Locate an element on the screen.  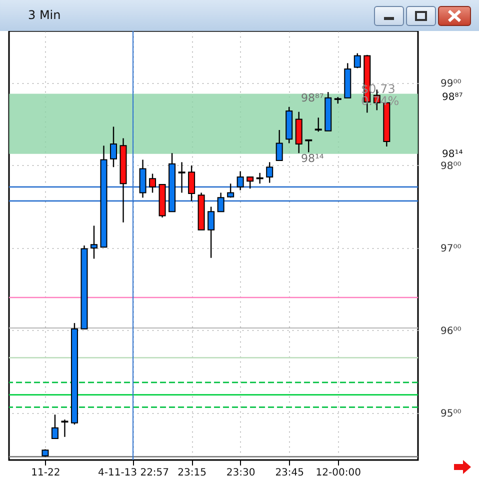
y-tick-label: 98⁰⁰ is located at coordinates (451, 166).